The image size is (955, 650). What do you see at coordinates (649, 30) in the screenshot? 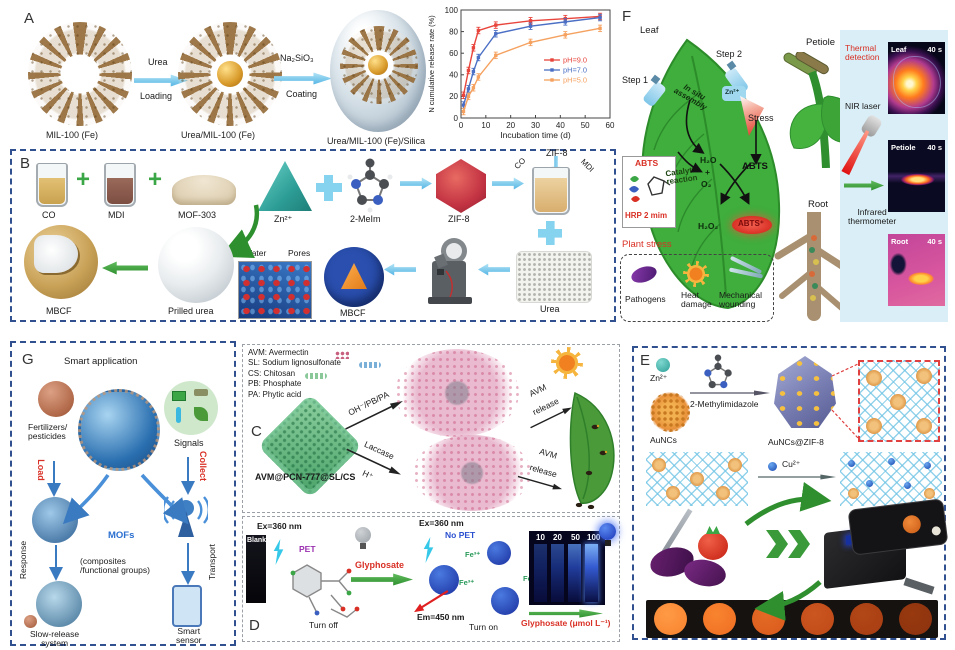
I see `leaf-label: Leaf` at bounding box center [649, 30].